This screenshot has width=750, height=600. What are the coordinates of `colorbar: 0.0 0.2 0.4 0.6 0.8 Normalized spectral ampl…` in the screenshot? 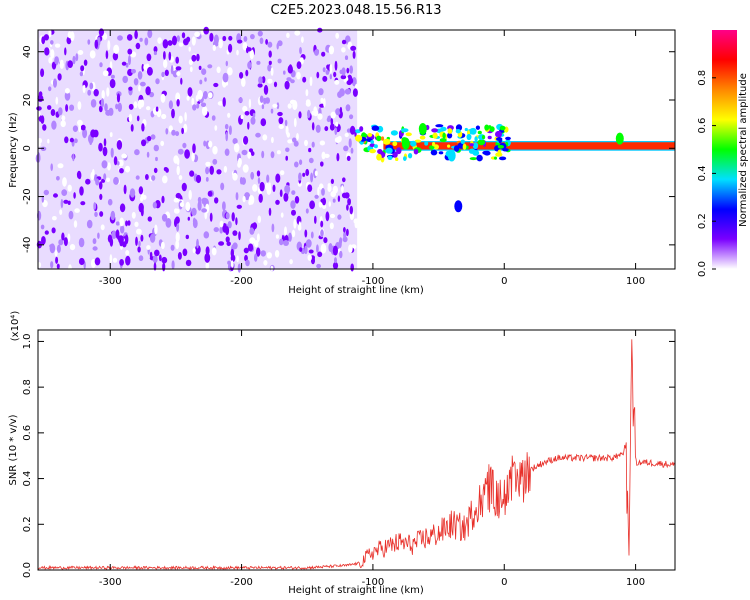 It's located at (723, 153).